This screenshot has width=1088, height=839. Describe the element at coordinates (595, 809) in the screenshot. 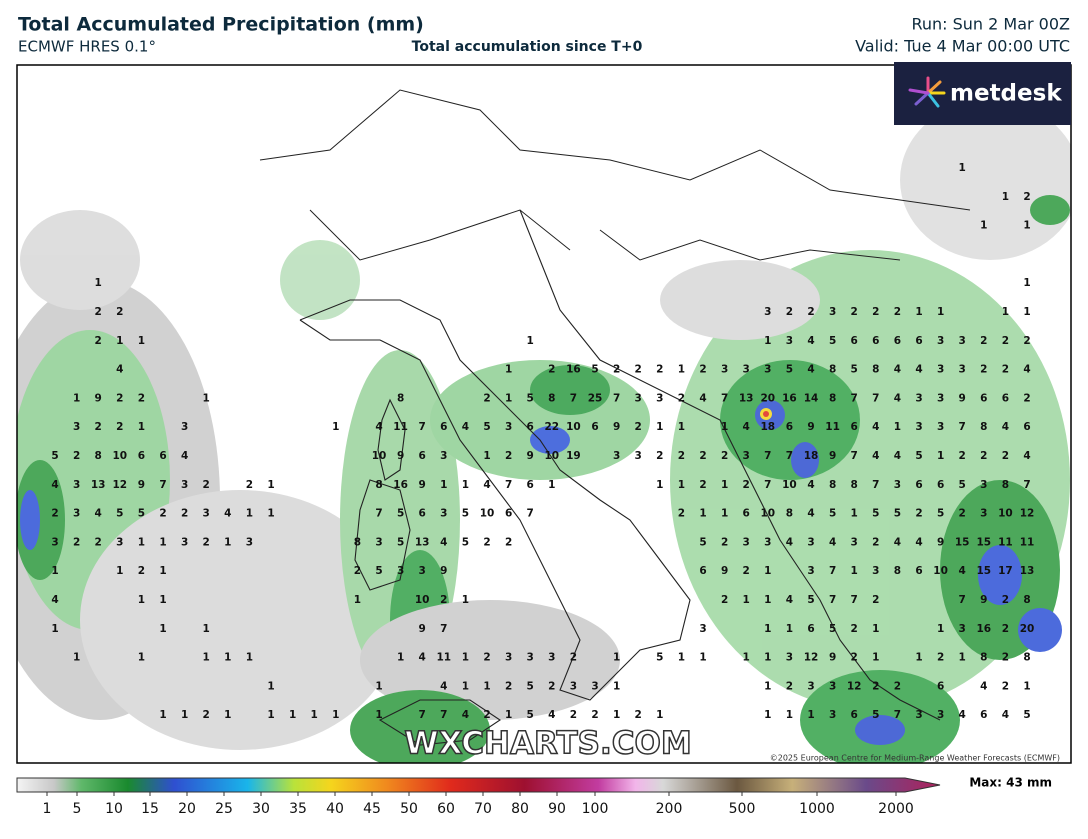

I see `legend-tick-label: 100` at that location.